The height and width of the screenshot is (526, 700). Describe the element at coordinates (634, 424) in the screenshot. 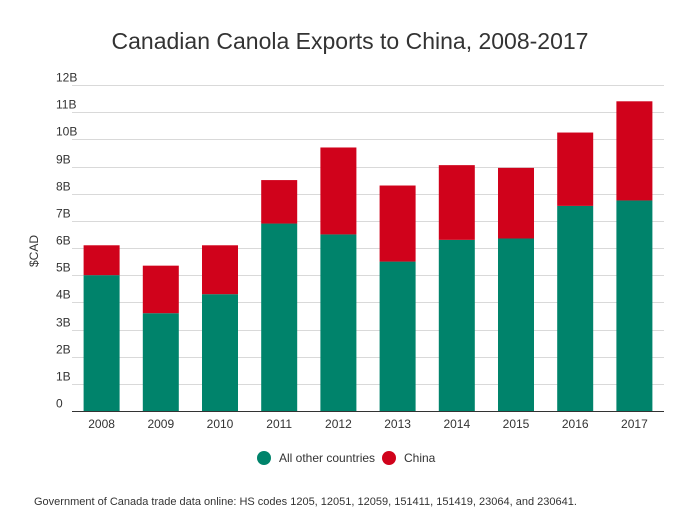

I see `x-tick-label: 2017` at that location.